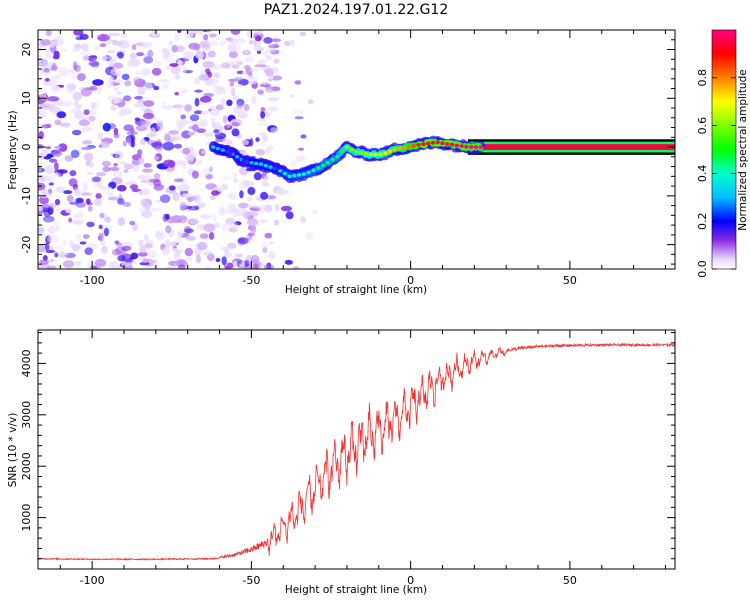 Image resolution: width=750 pixels, height=600 pixels. I want to click on signal-blob, so click(264, 195).